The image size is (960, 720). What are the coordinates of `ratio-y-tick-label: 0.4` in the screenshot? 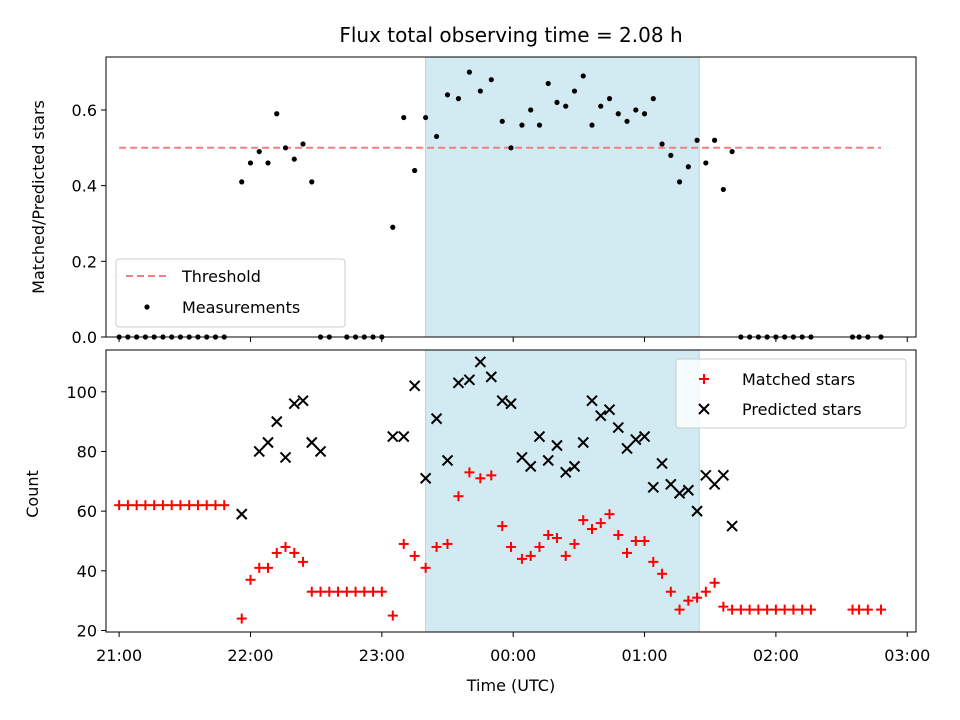 It's located at (84, 186).